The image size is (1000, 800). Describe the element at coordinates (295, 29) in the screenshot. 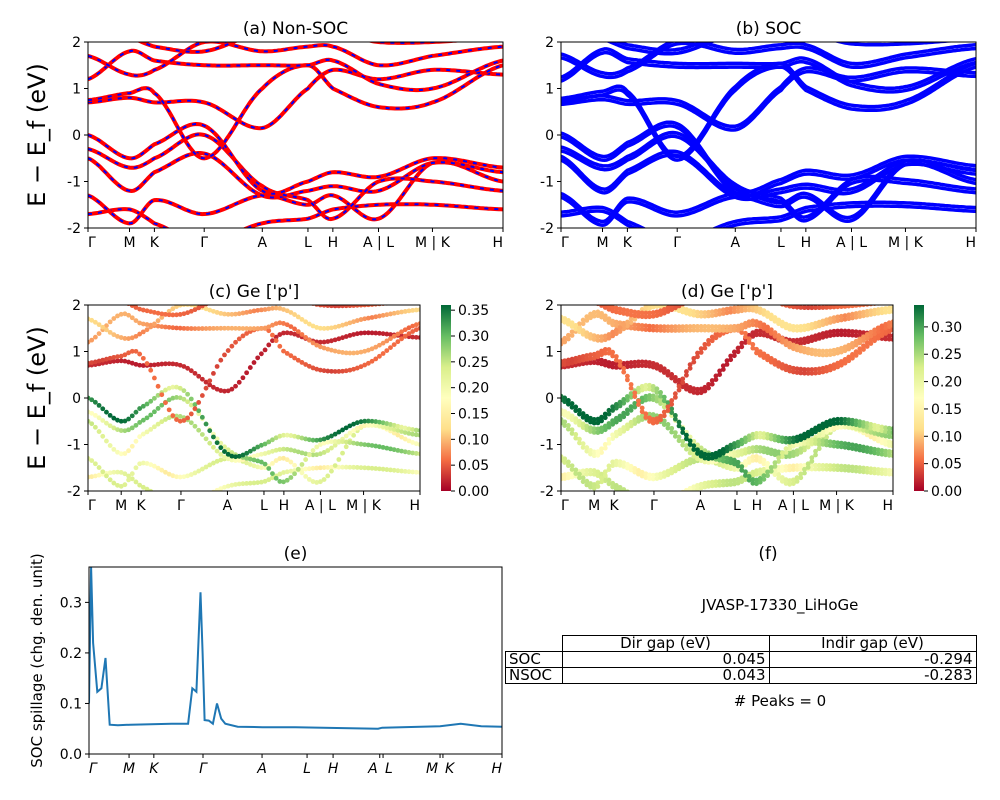

I see `panel-title: (a) Non-SOC` at that location.